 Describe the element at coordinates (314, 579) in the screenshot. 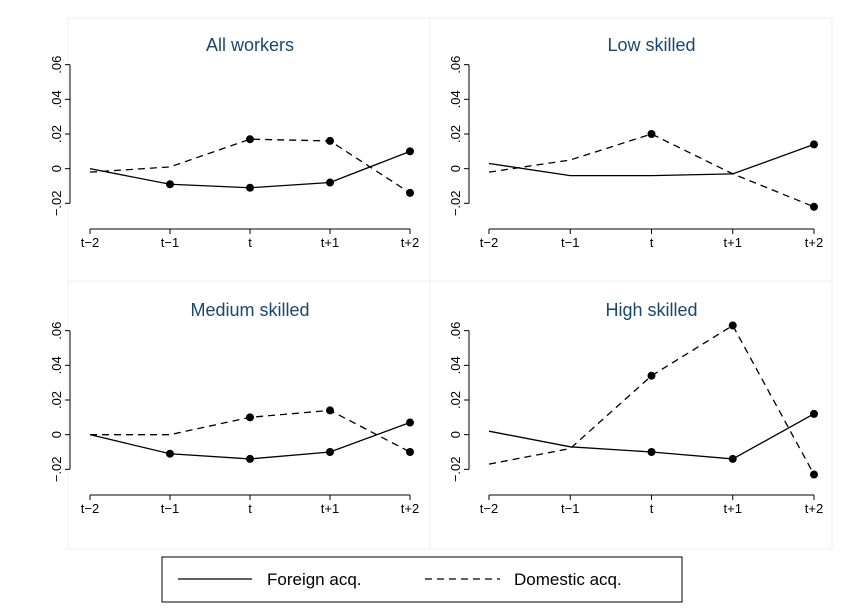

I see `legend-foreign-label: Foreign acq.` at that location.